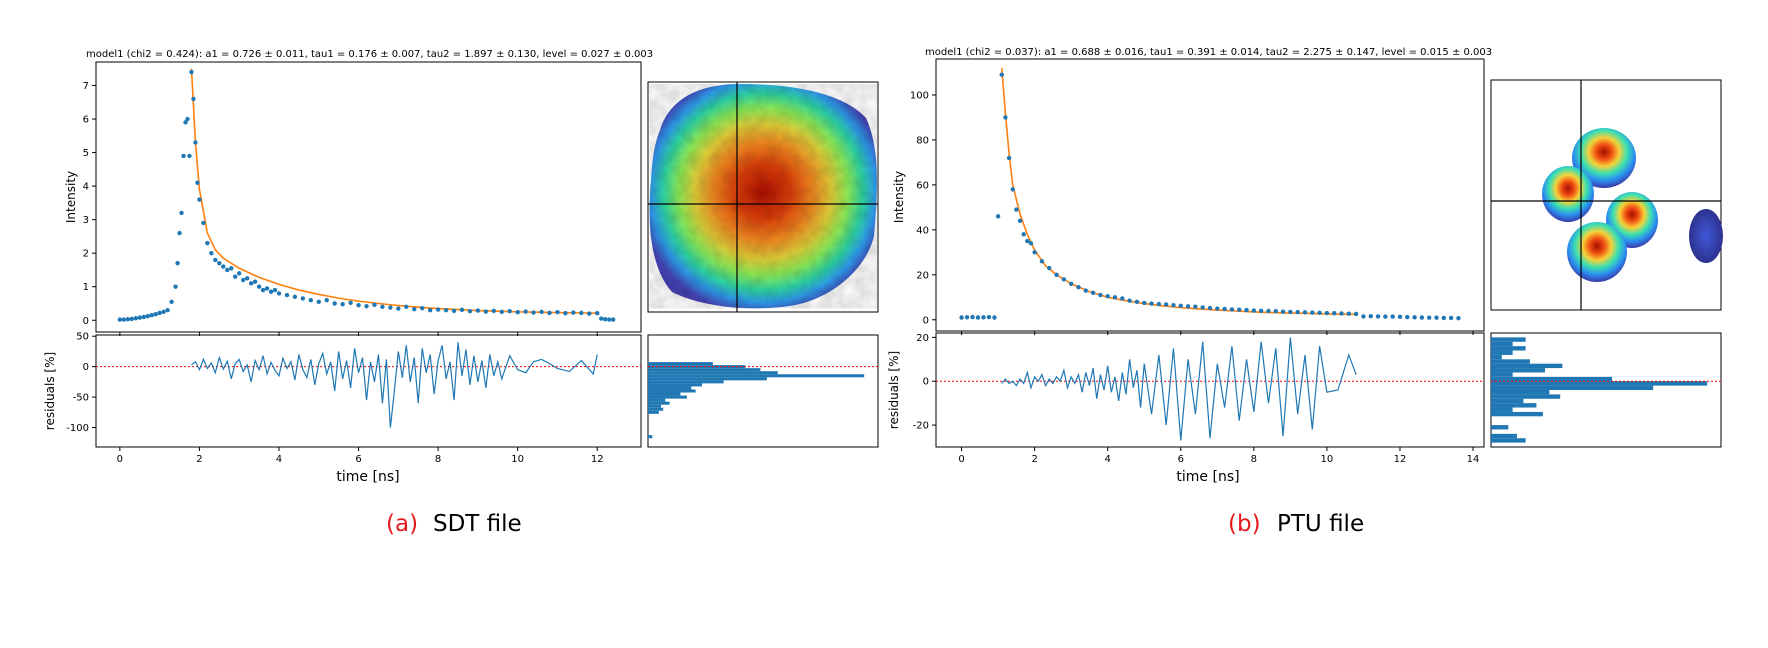 The height and width of the screenshot is (648, 1768). I want to click on x-tick-label: 12, so click(1400, 459).